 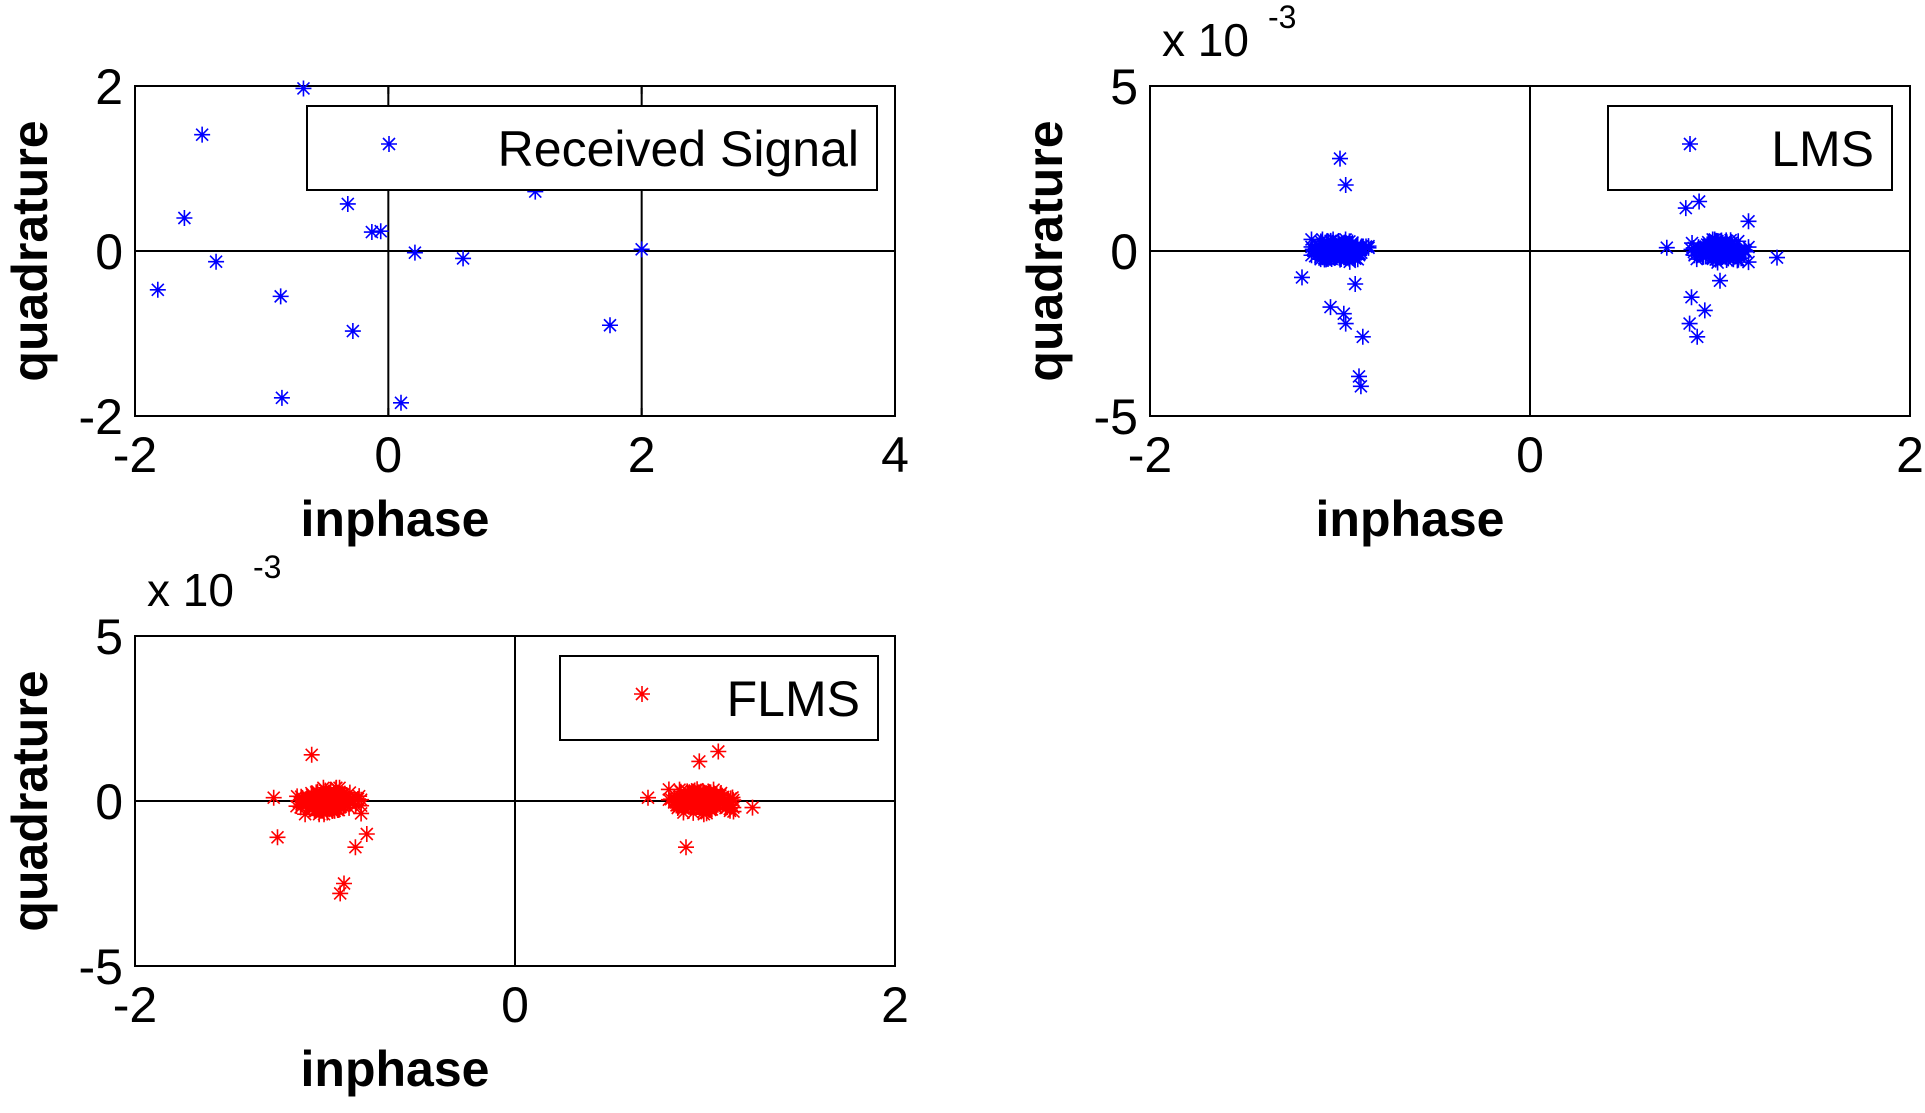 I want to click on y-axis-label: quadrature, so click(x=30, y=250).